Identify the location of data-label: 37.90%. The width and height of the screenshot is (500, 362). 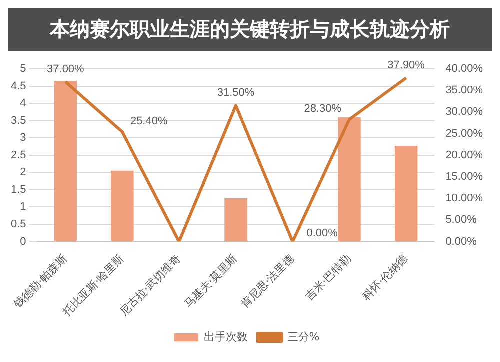
(407, 66).